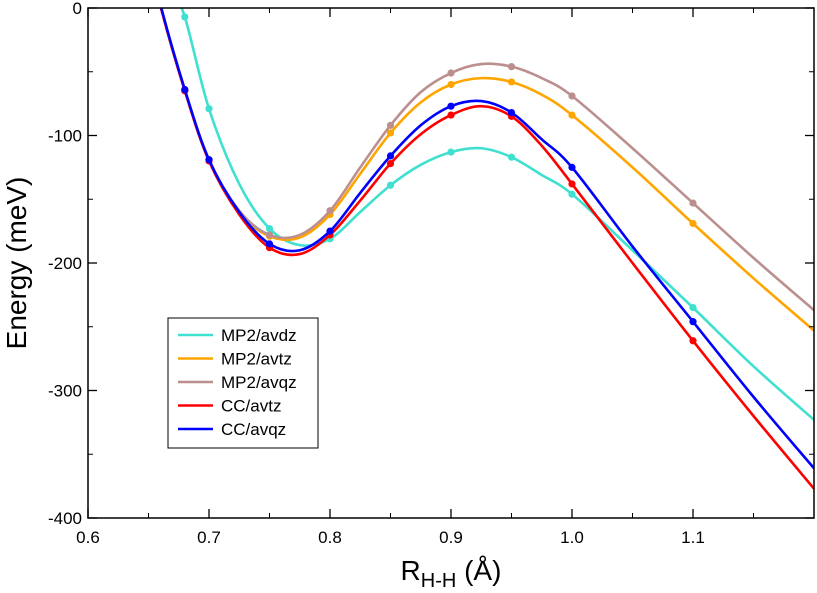 Image resolution: width=817 pixels, height=593 pixels. Describe the element at coordinates (482, 570) in the screenshot. I see `x-axis-label-unit-text: (Å)` at that location.